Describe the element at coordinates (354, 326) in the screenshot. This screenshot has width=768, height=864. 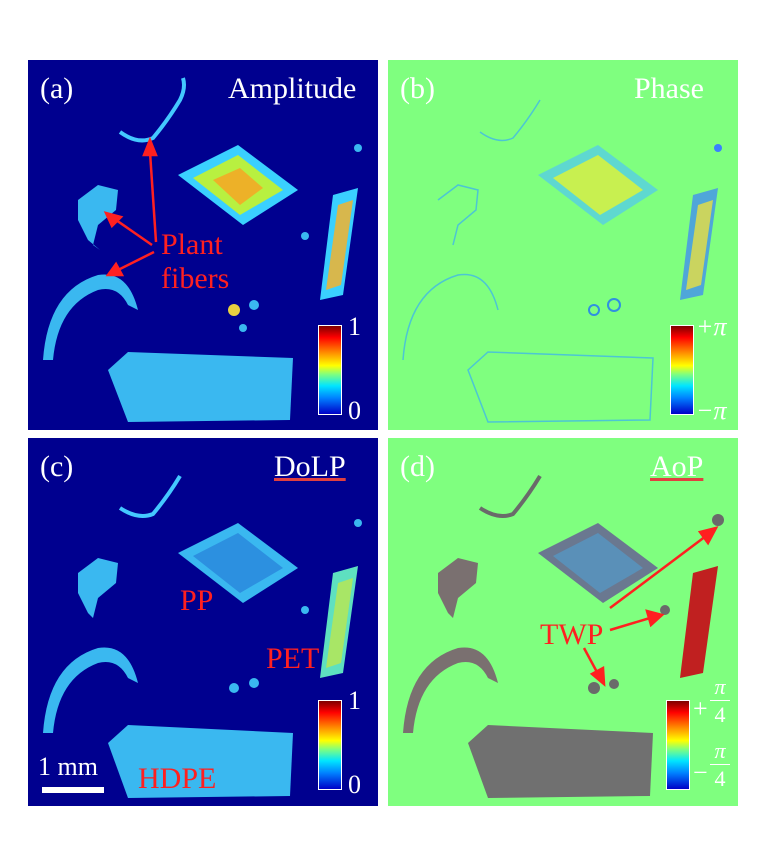
I see `panel-a-cb-max: 1` at that location.